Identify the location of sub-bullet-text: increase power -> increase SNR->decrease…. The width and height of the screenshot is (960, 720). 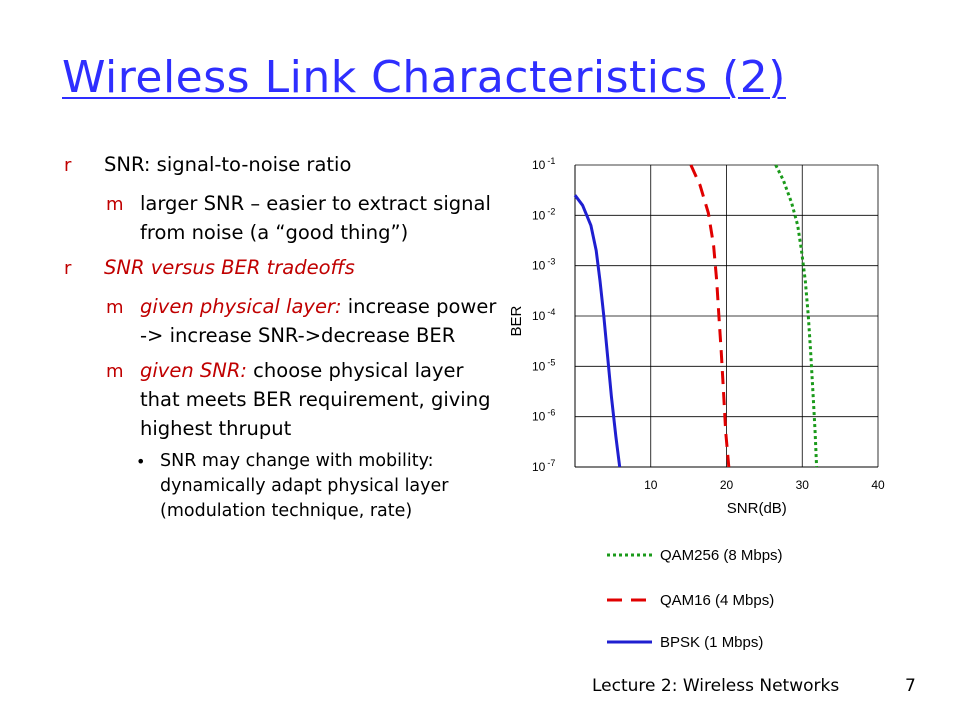
(318, 321).